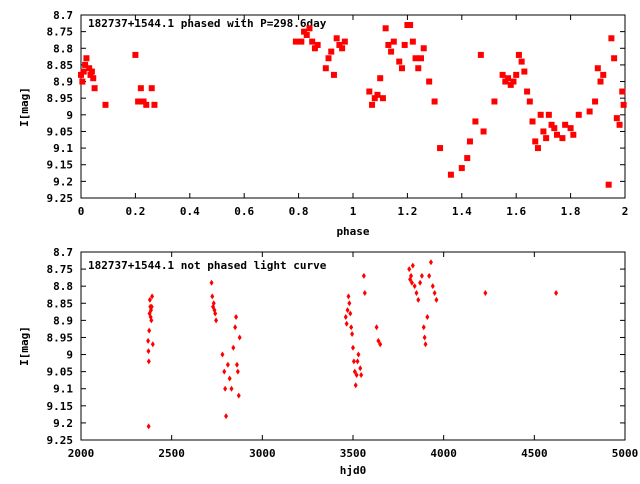 This screenshot has height=484, width=640. What do you see at coordinates (443, 453) in the screenshot?
I see `x-tick-label: 4000` at bounding box center [443, 453].